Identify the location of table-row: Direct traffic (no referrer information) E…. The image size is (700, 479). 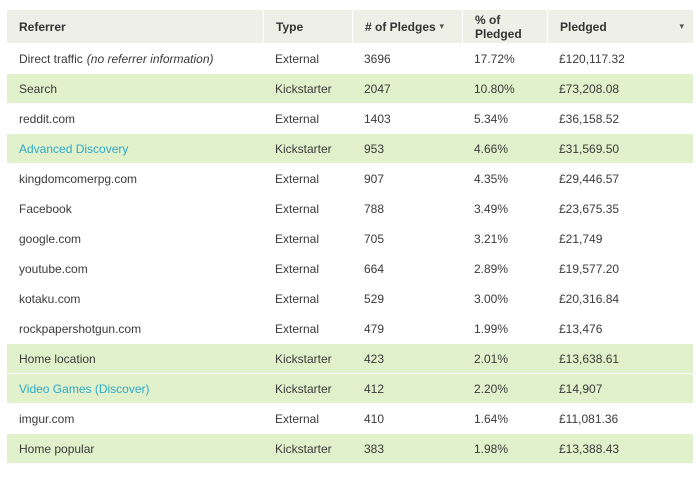
(350, 58).